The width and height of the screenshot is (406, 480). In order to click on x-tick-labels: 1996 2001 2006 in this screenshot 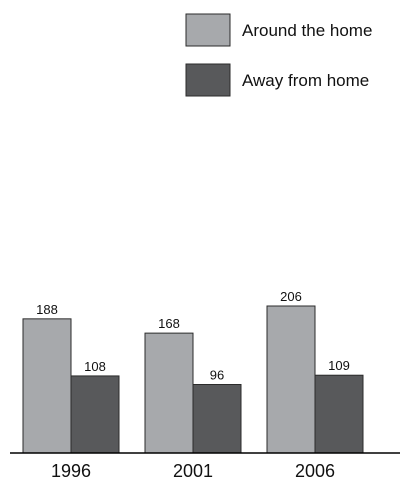, I will do `click(193, 470)`.